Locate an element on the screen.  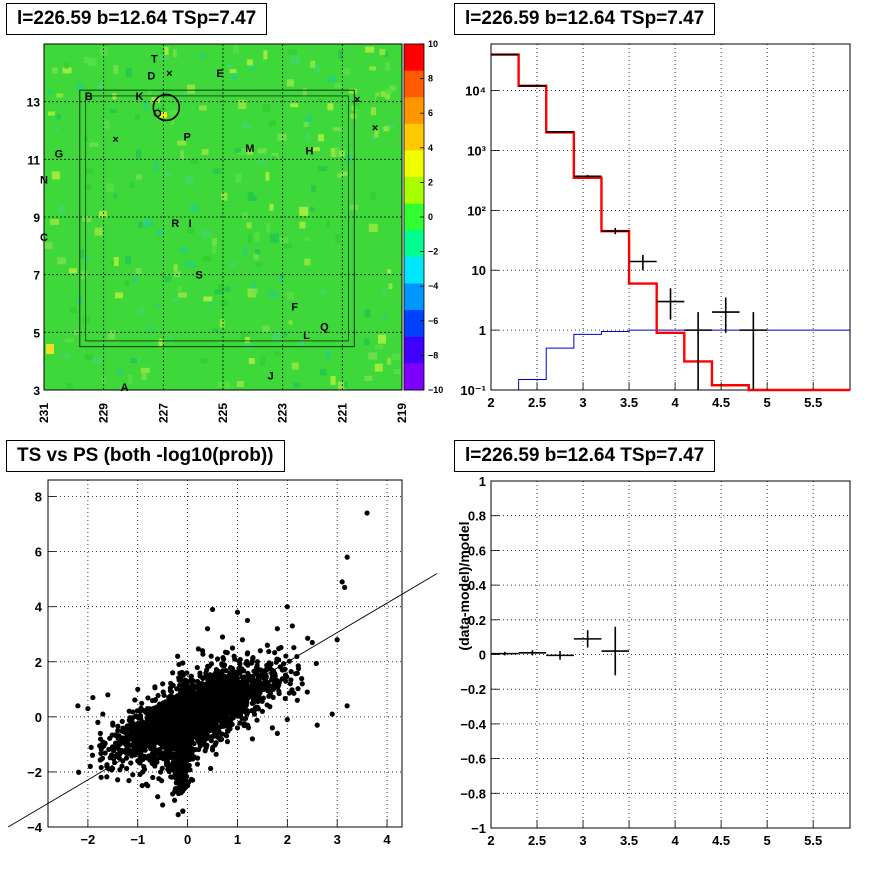
ts-ps-xtick-4: 2 is located at coordinates (287, 839).